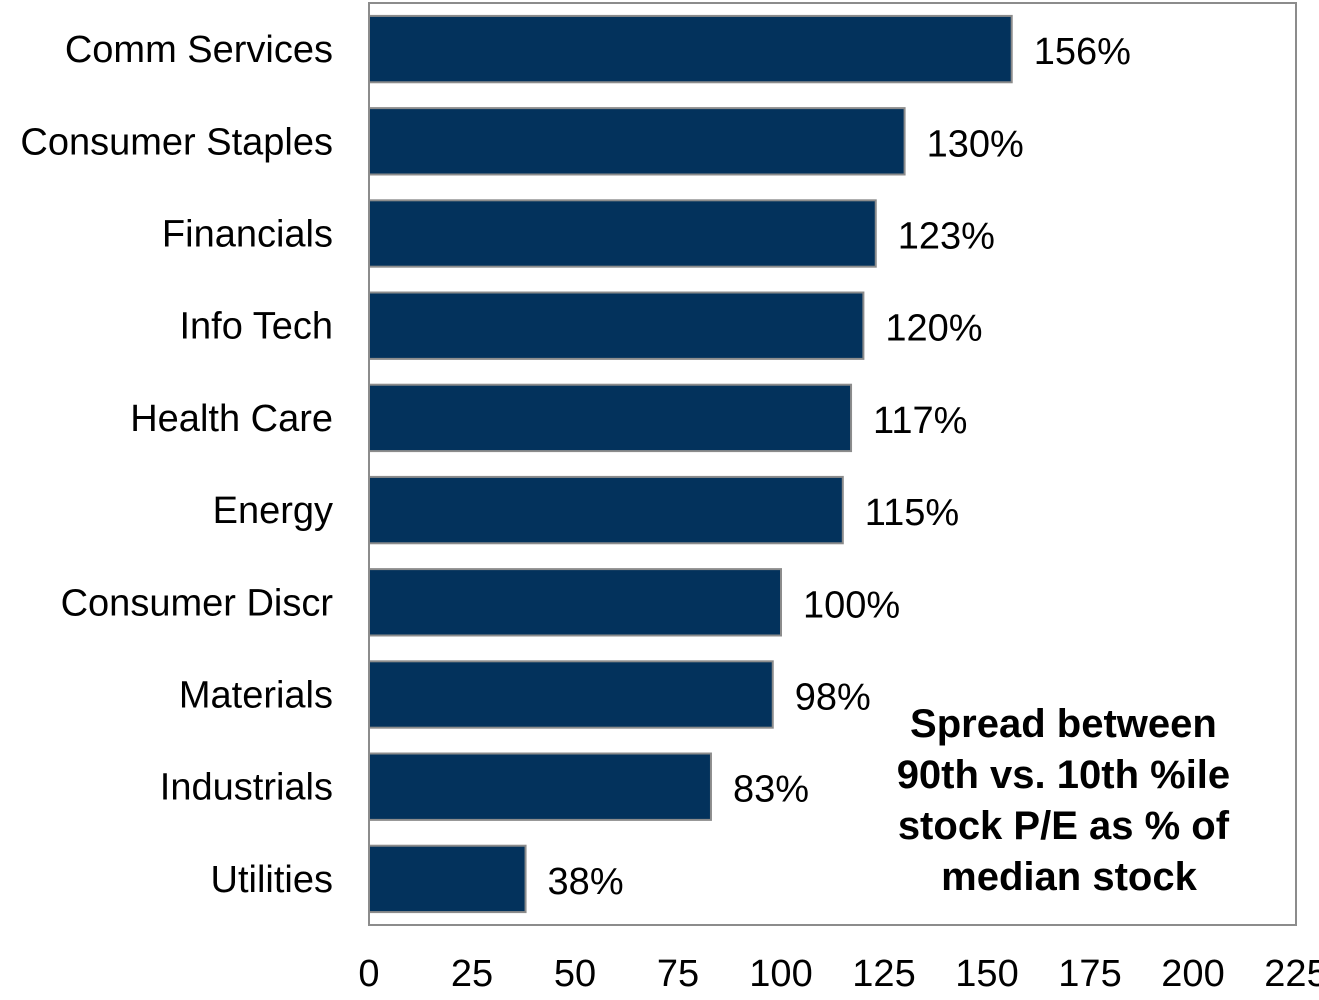 Image resolution: width=1319 pixels, height=1000 pixels. I want to click on category-label: Industrials, so click(246, 788).